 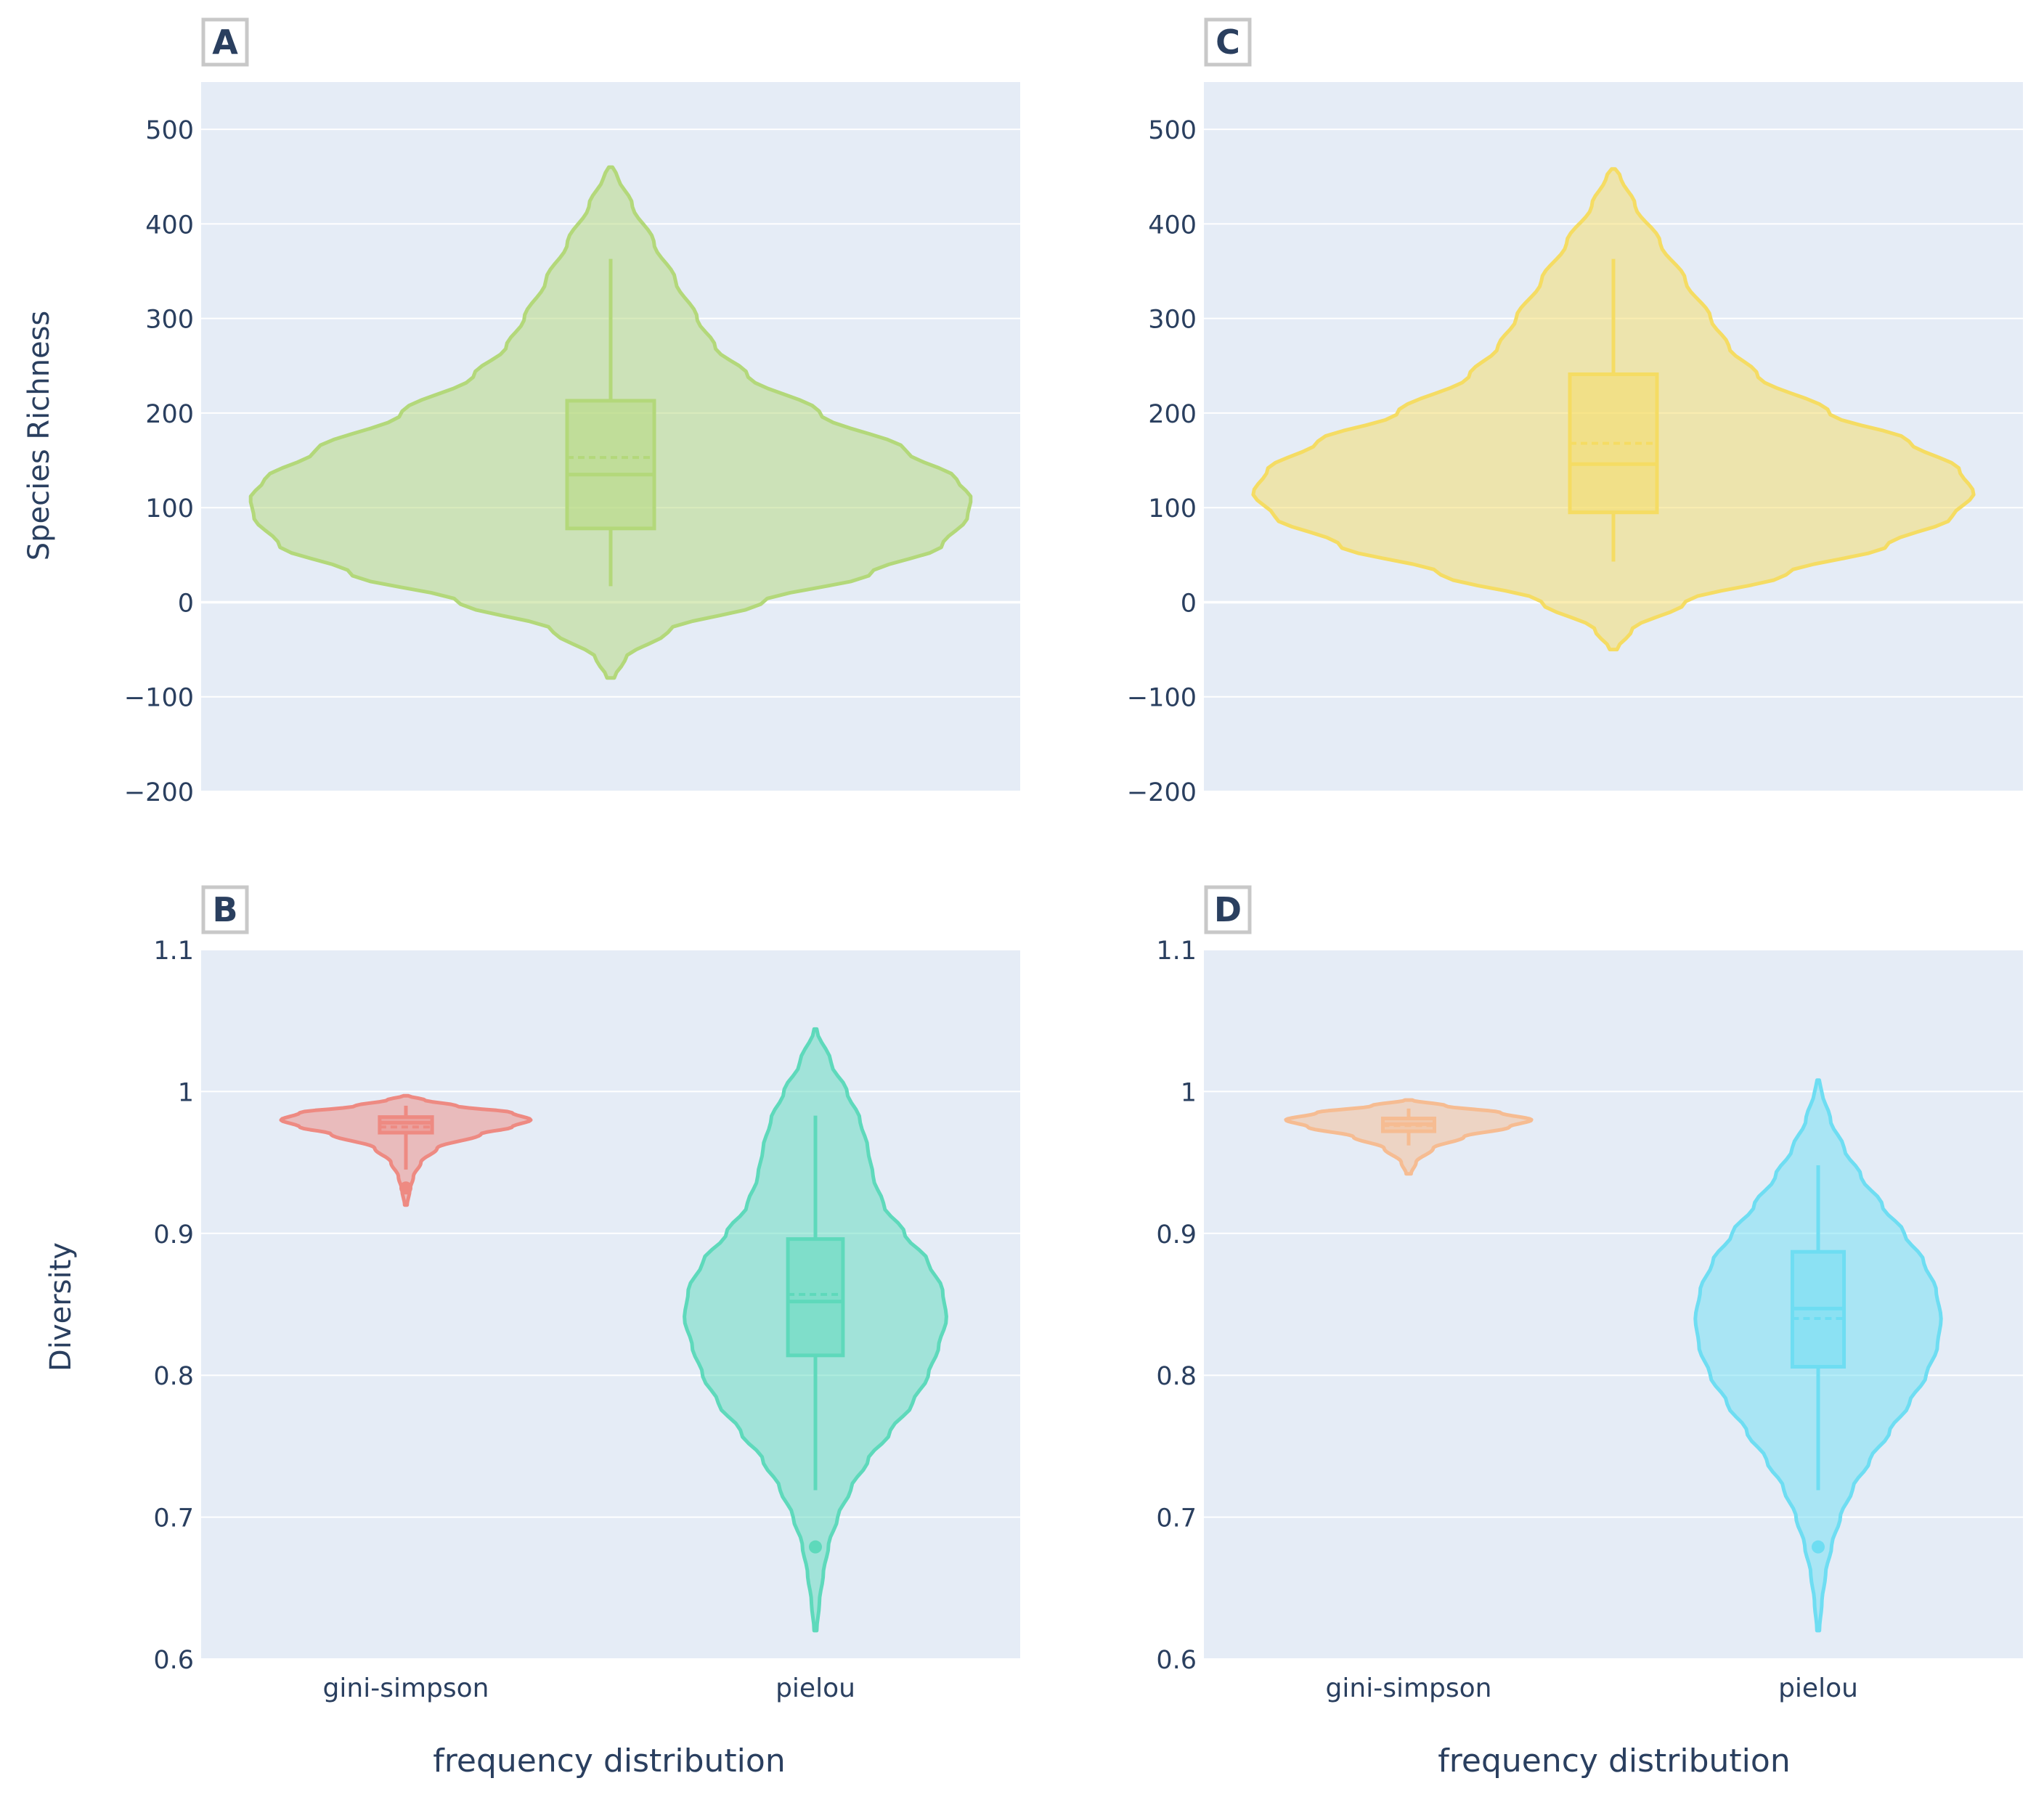 What do you see at coordinates (173, 1660) in the screenshot?
I see `y-tick-label-B: 0.6` at bounding box center [173, 1660].